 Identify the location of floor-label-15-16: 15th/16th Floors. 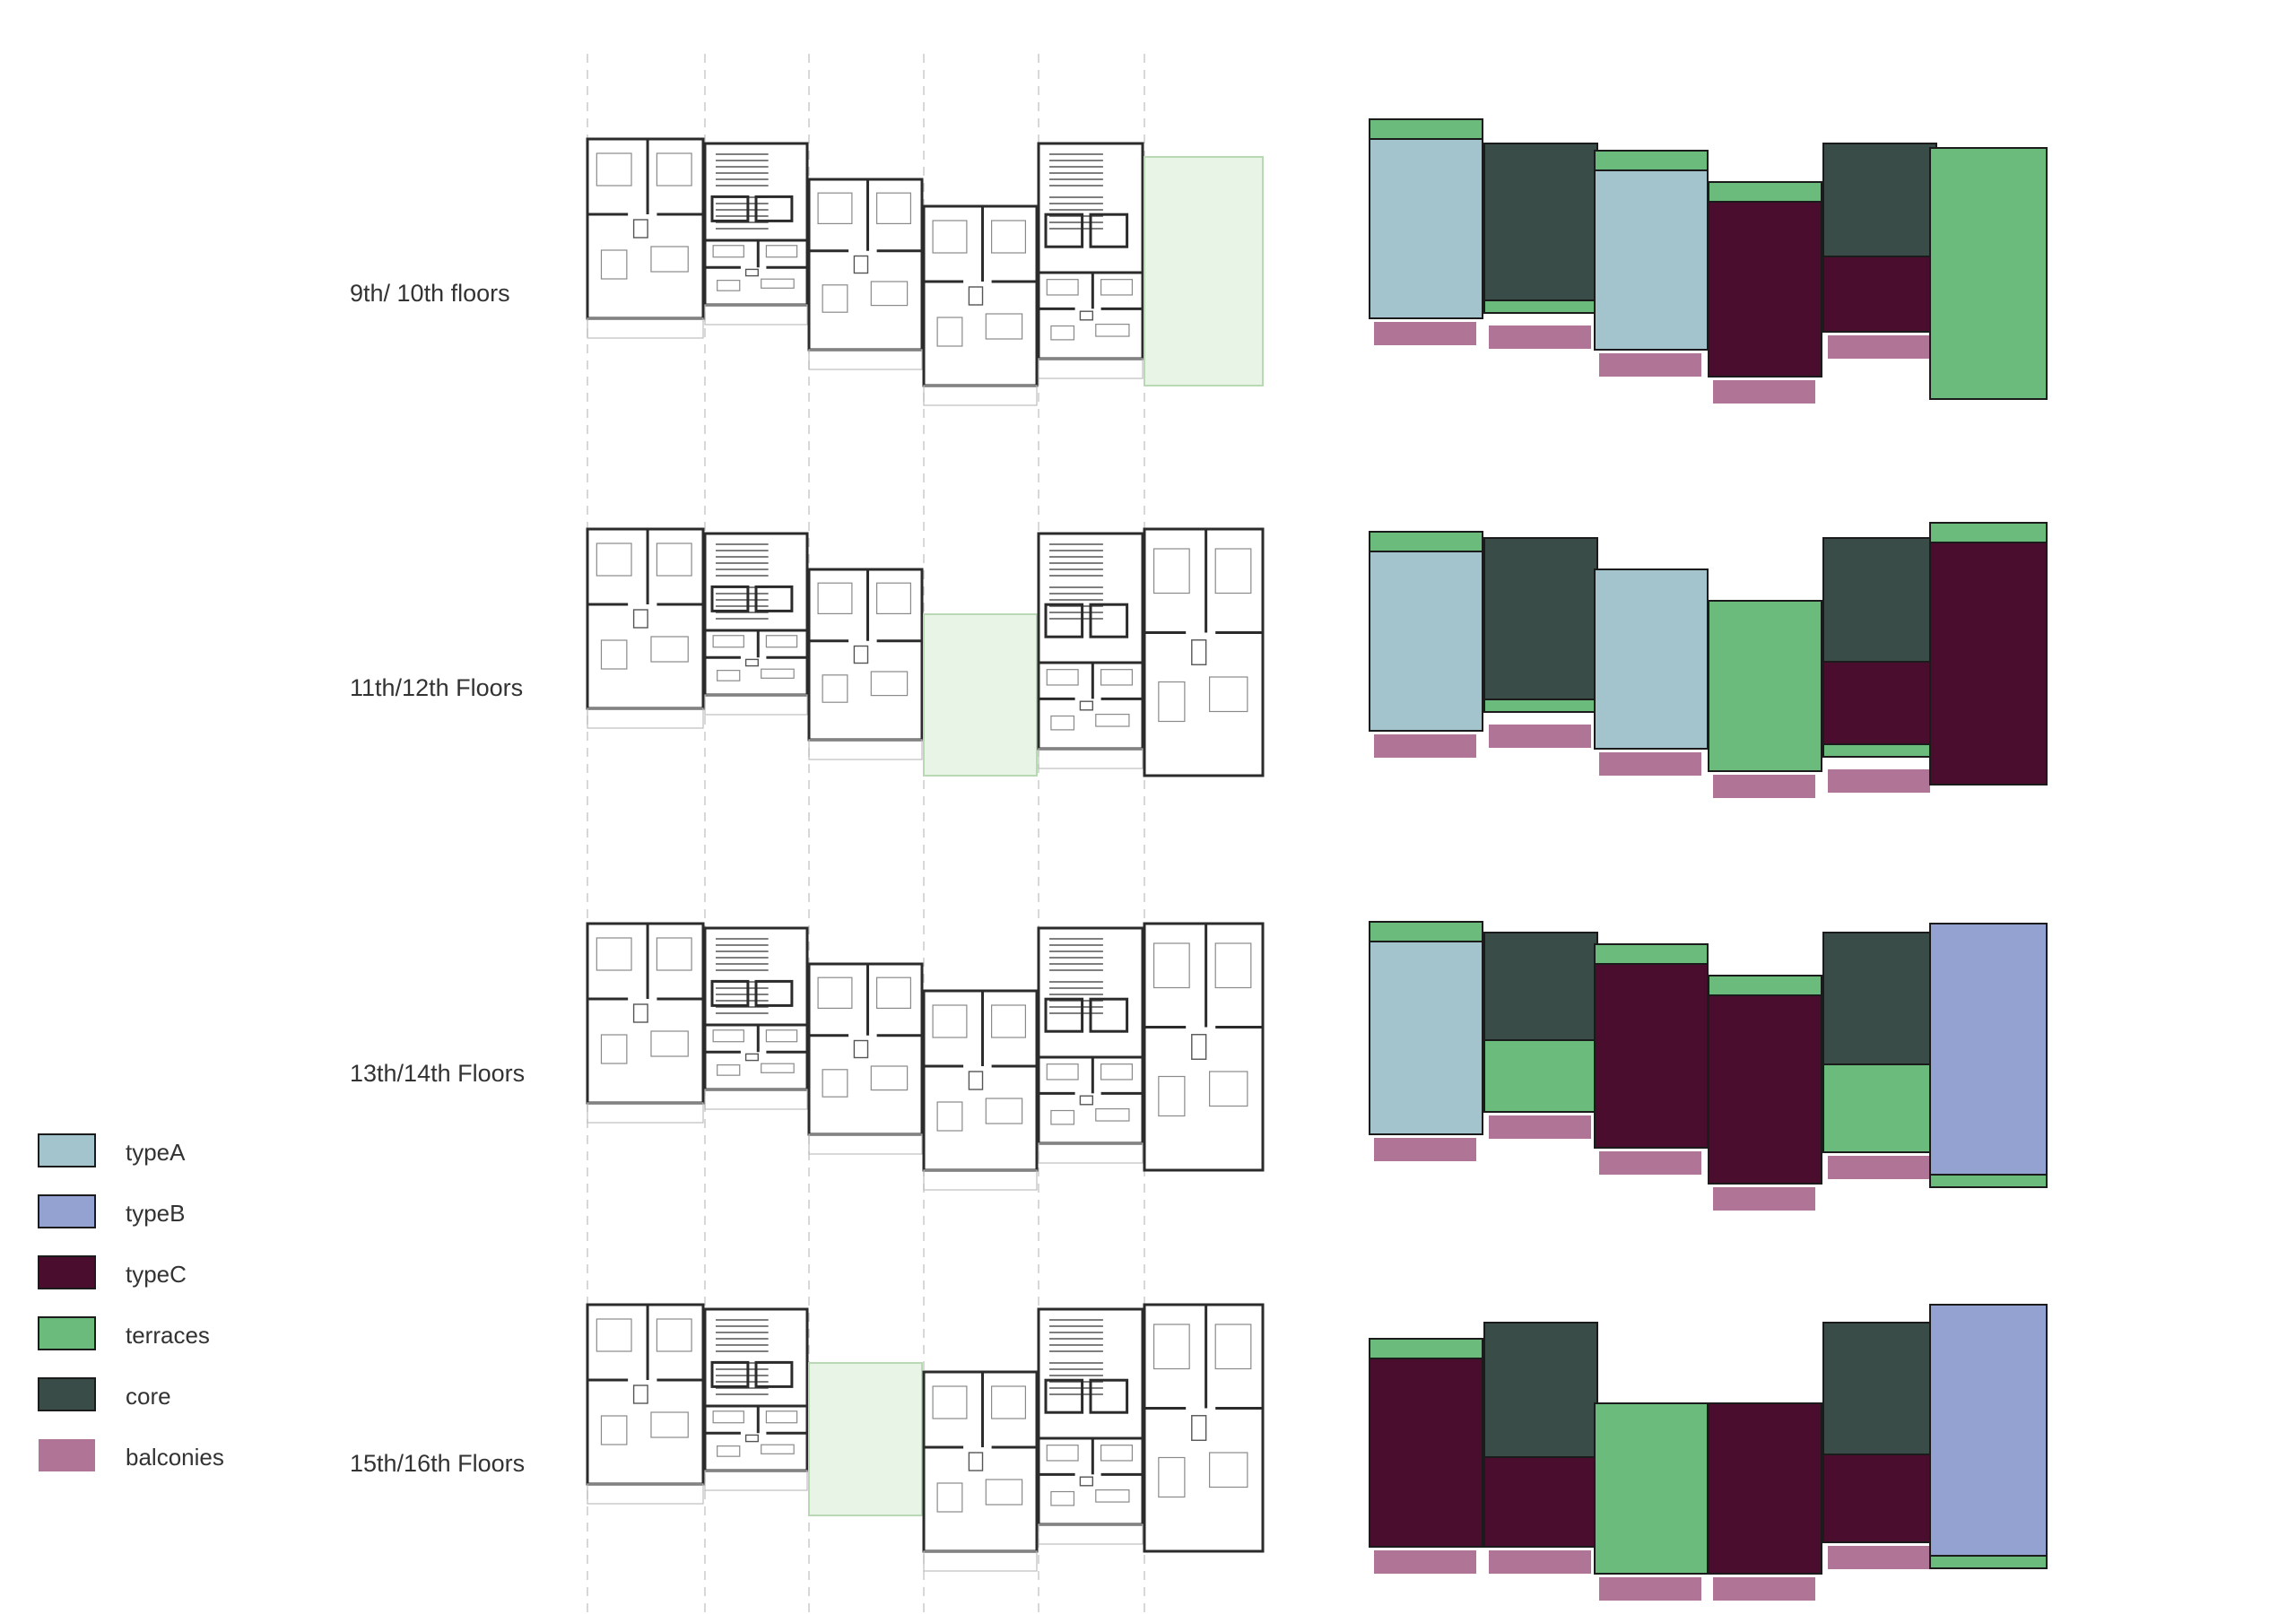
(437, 1463).